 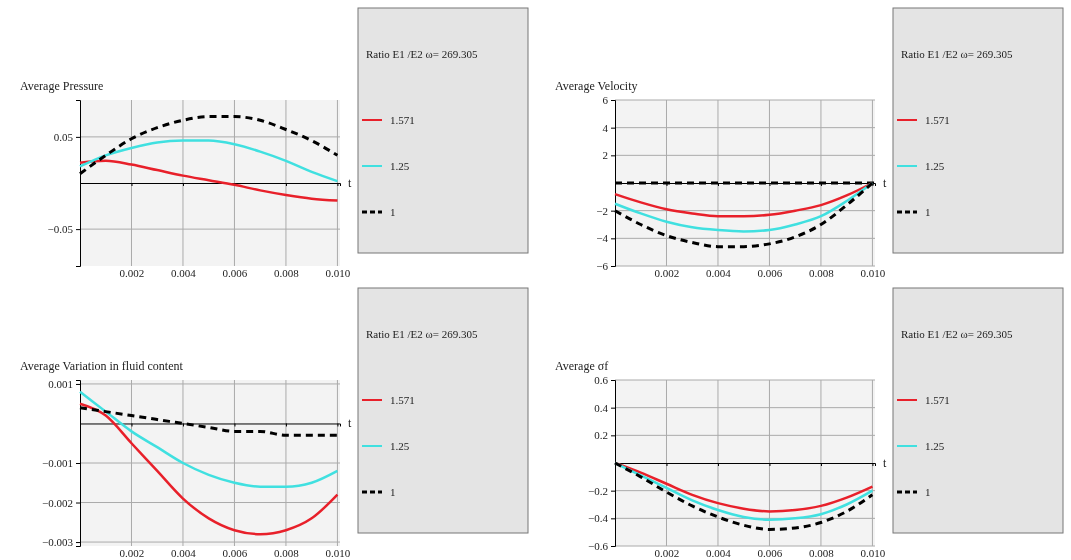 I want to click on y-tick-label: −4, so click(x=602, y=238).